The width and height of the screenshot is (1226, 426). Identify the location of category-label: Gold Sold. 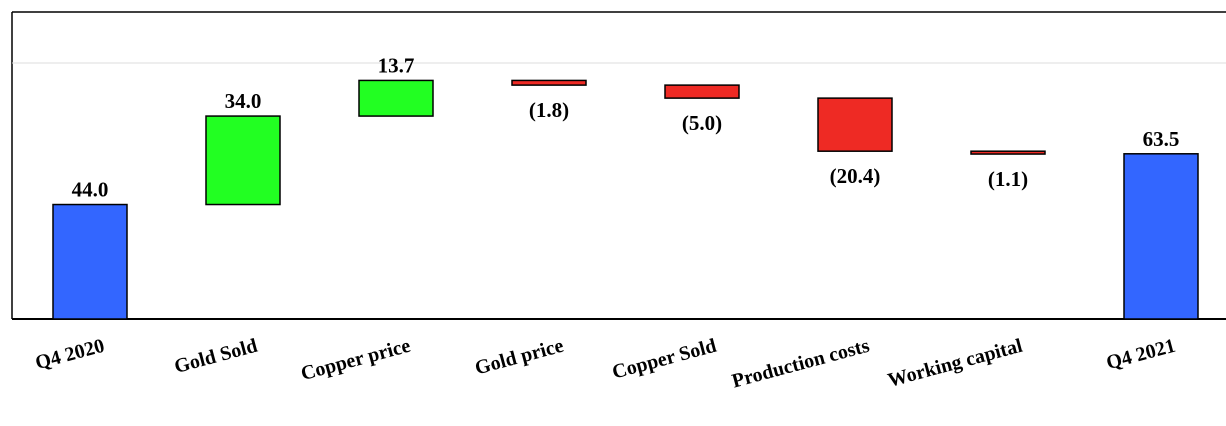
(216, 356).